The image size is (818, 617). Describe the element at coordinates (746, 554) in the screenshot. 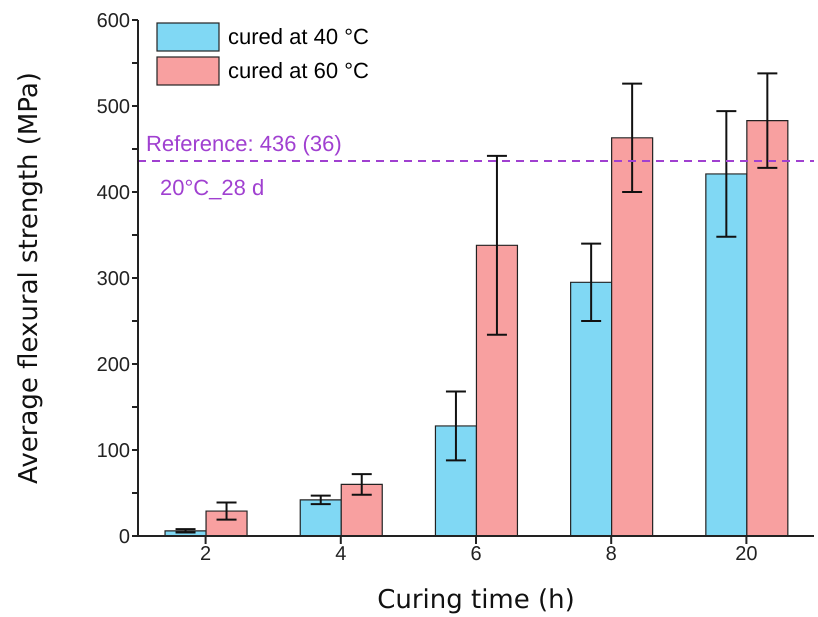

I see `x-tick-label: 20` at that location.